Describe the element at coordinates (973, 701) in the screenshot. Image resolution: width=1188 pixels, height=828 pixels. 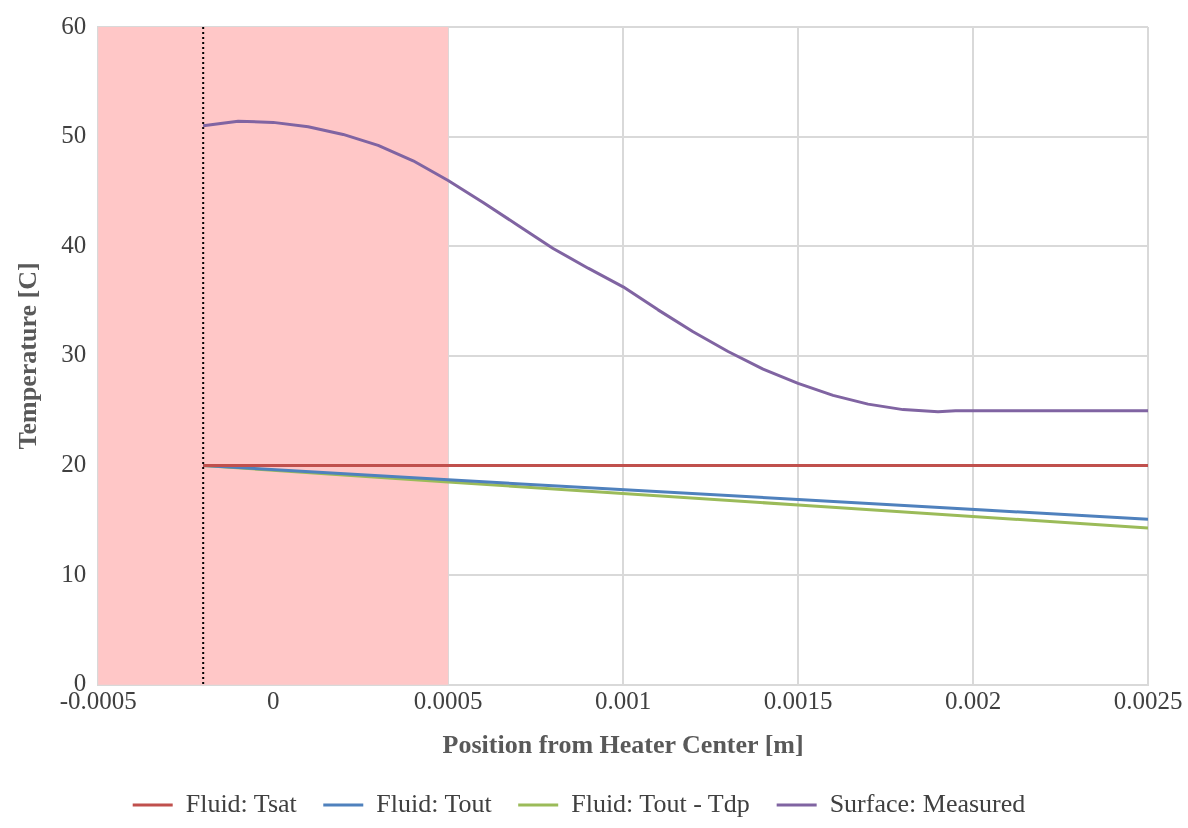
I see `x-tick-label: 0.002` at that location.